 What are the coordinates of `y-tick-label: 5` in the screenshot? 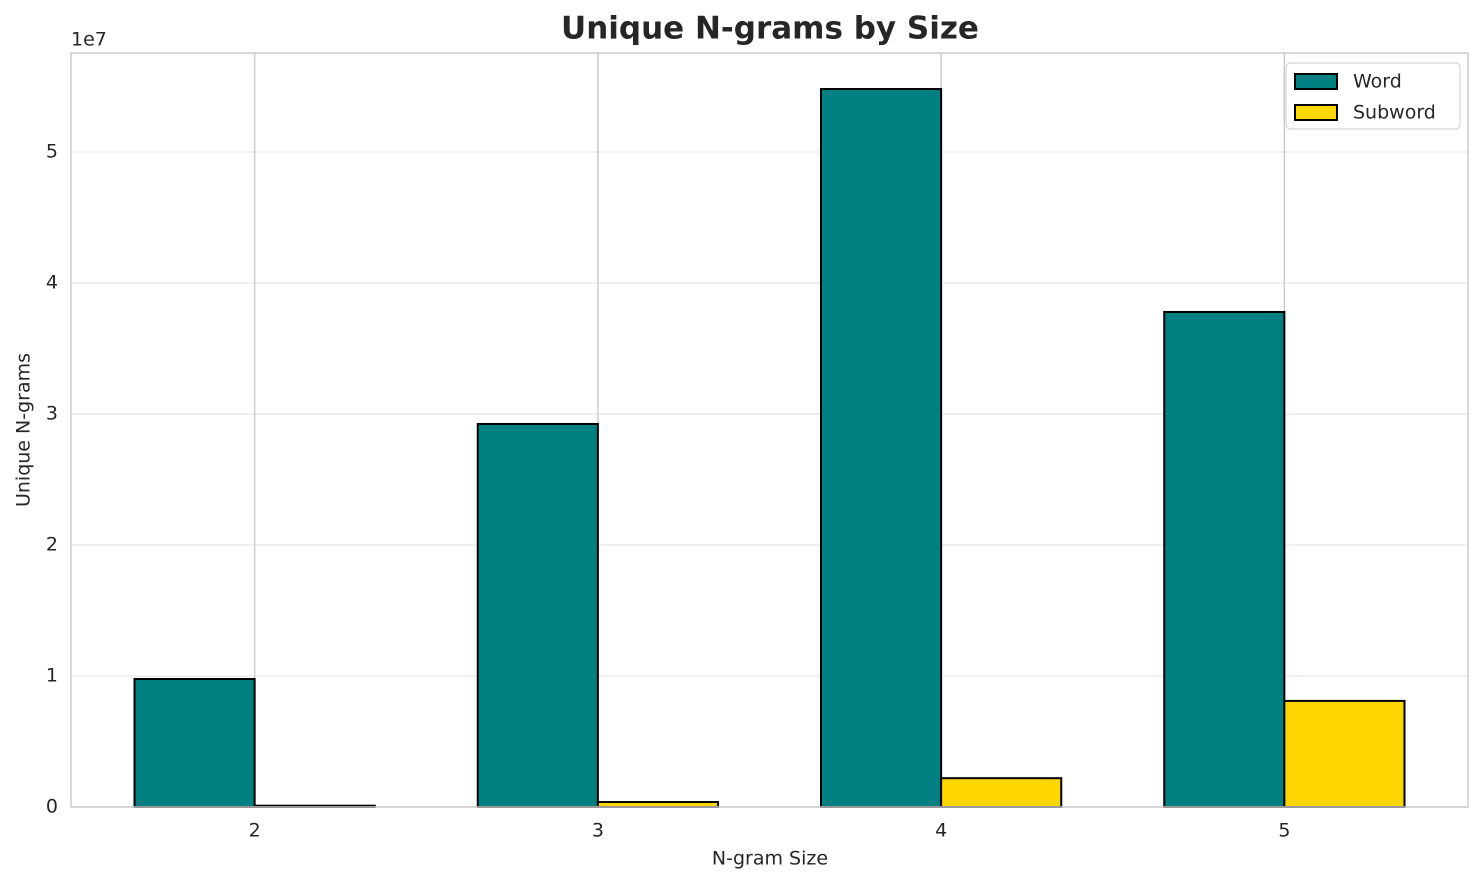 It's located at (52, 152).